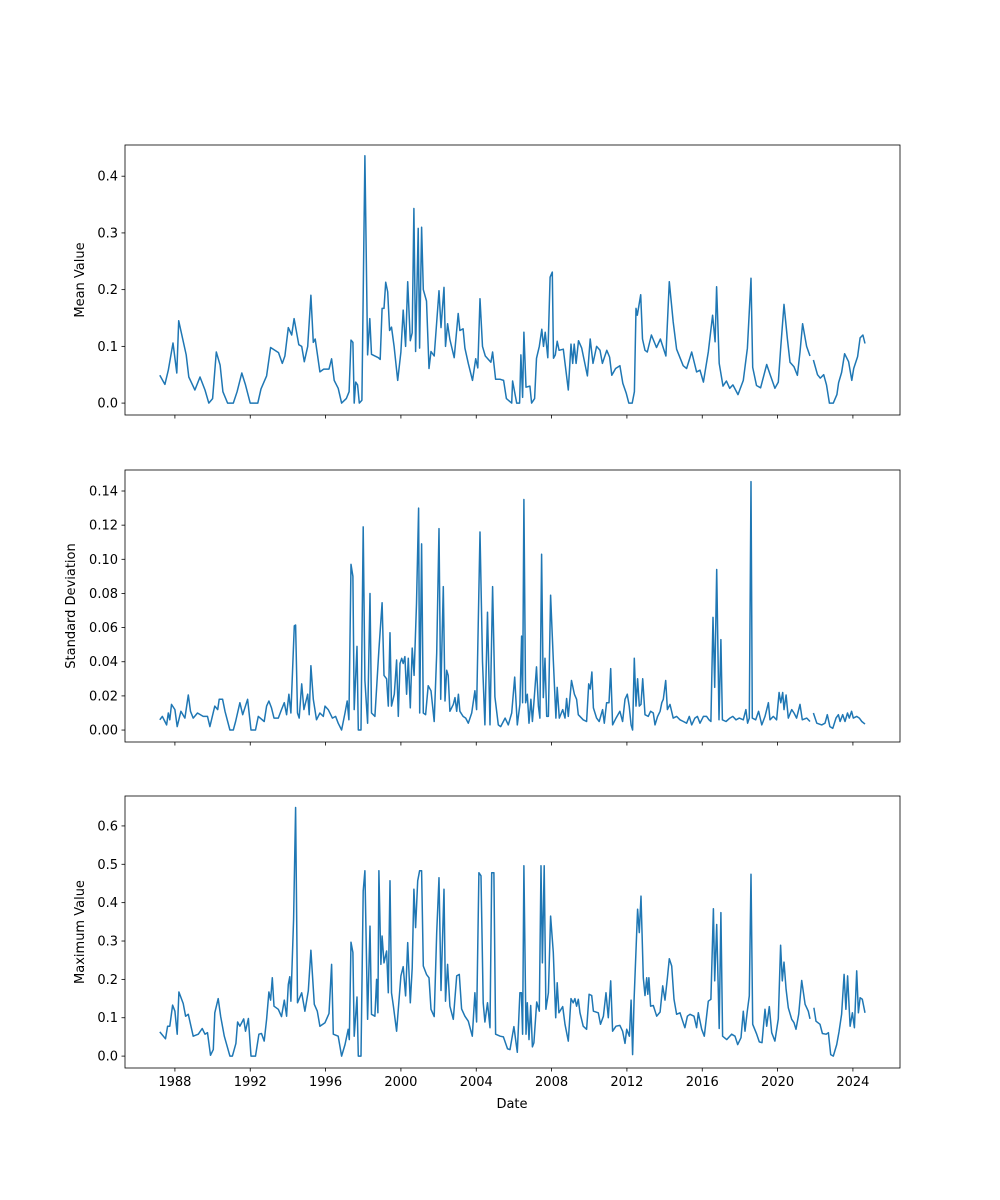 Image resolution: width=1000 pixels, height=1200 pixels. What do you see at coordinates (71, 605) in the screenshot?
I see `standard-deviation-y-axis-label: Standard Deviation` at bounding box center [71, 605].